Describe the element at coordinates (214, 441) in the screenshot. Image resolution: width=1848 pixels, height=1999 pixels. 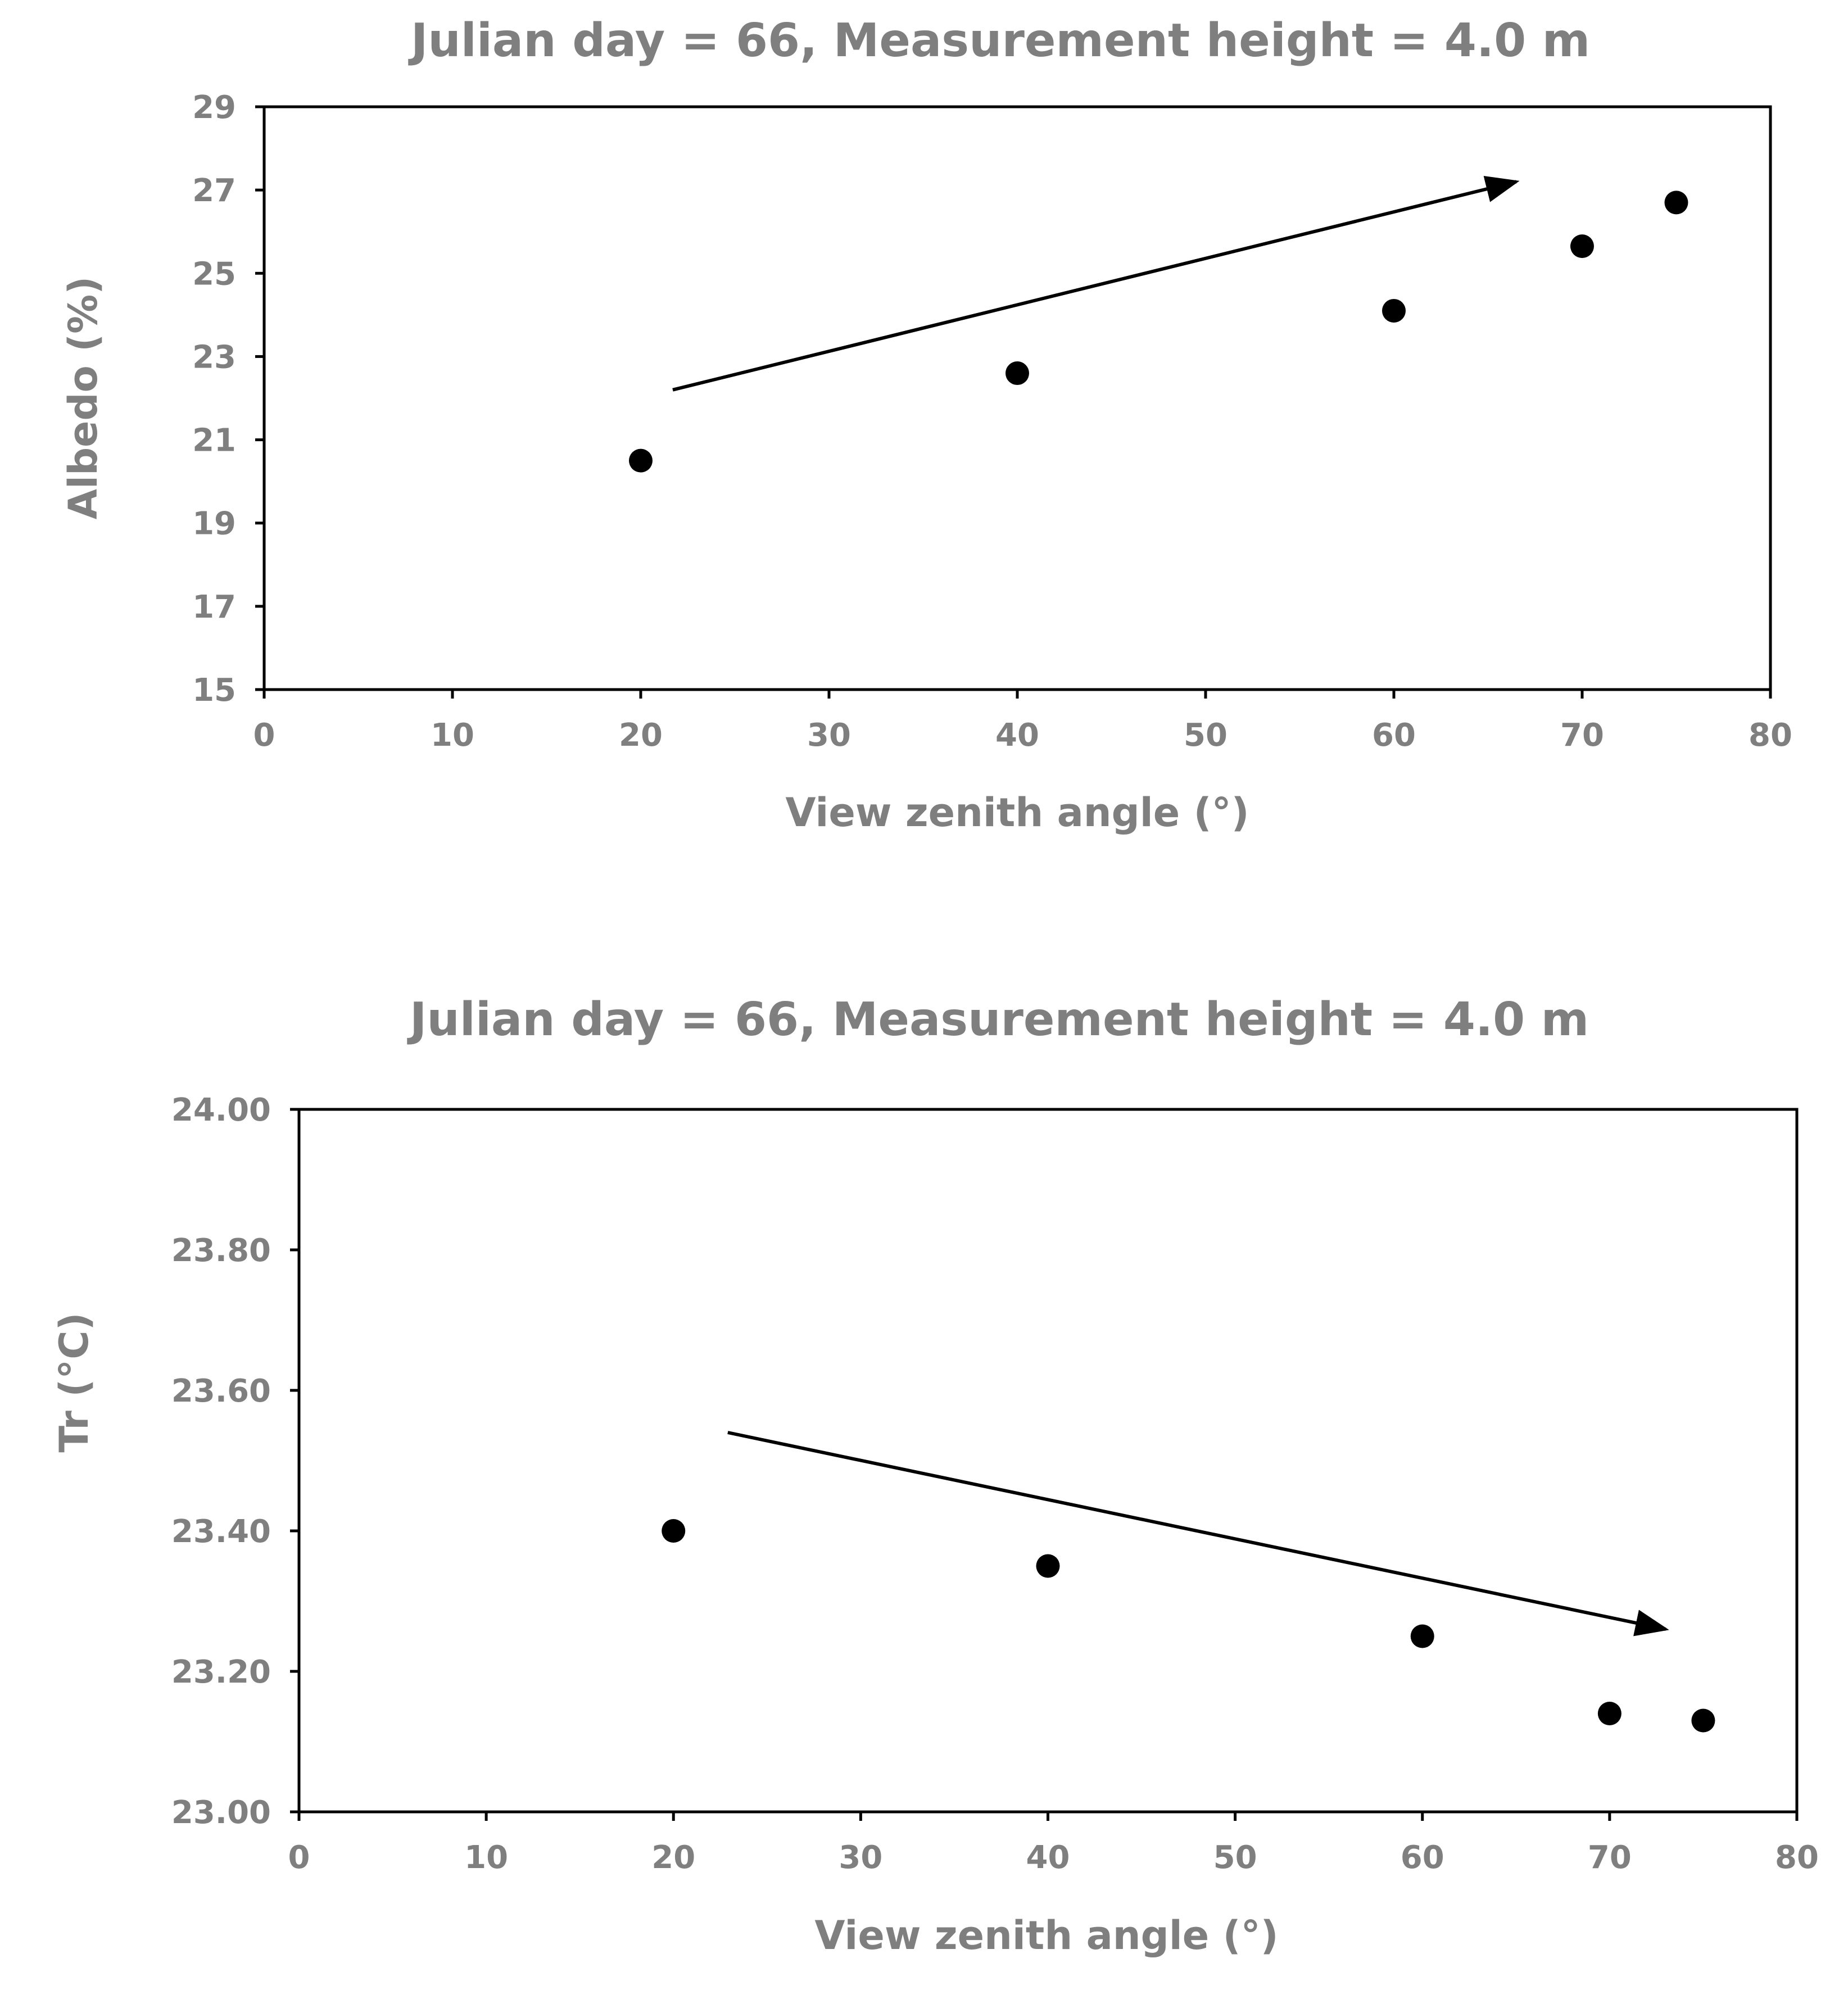
I see `y-tick-label: 21` at that location.